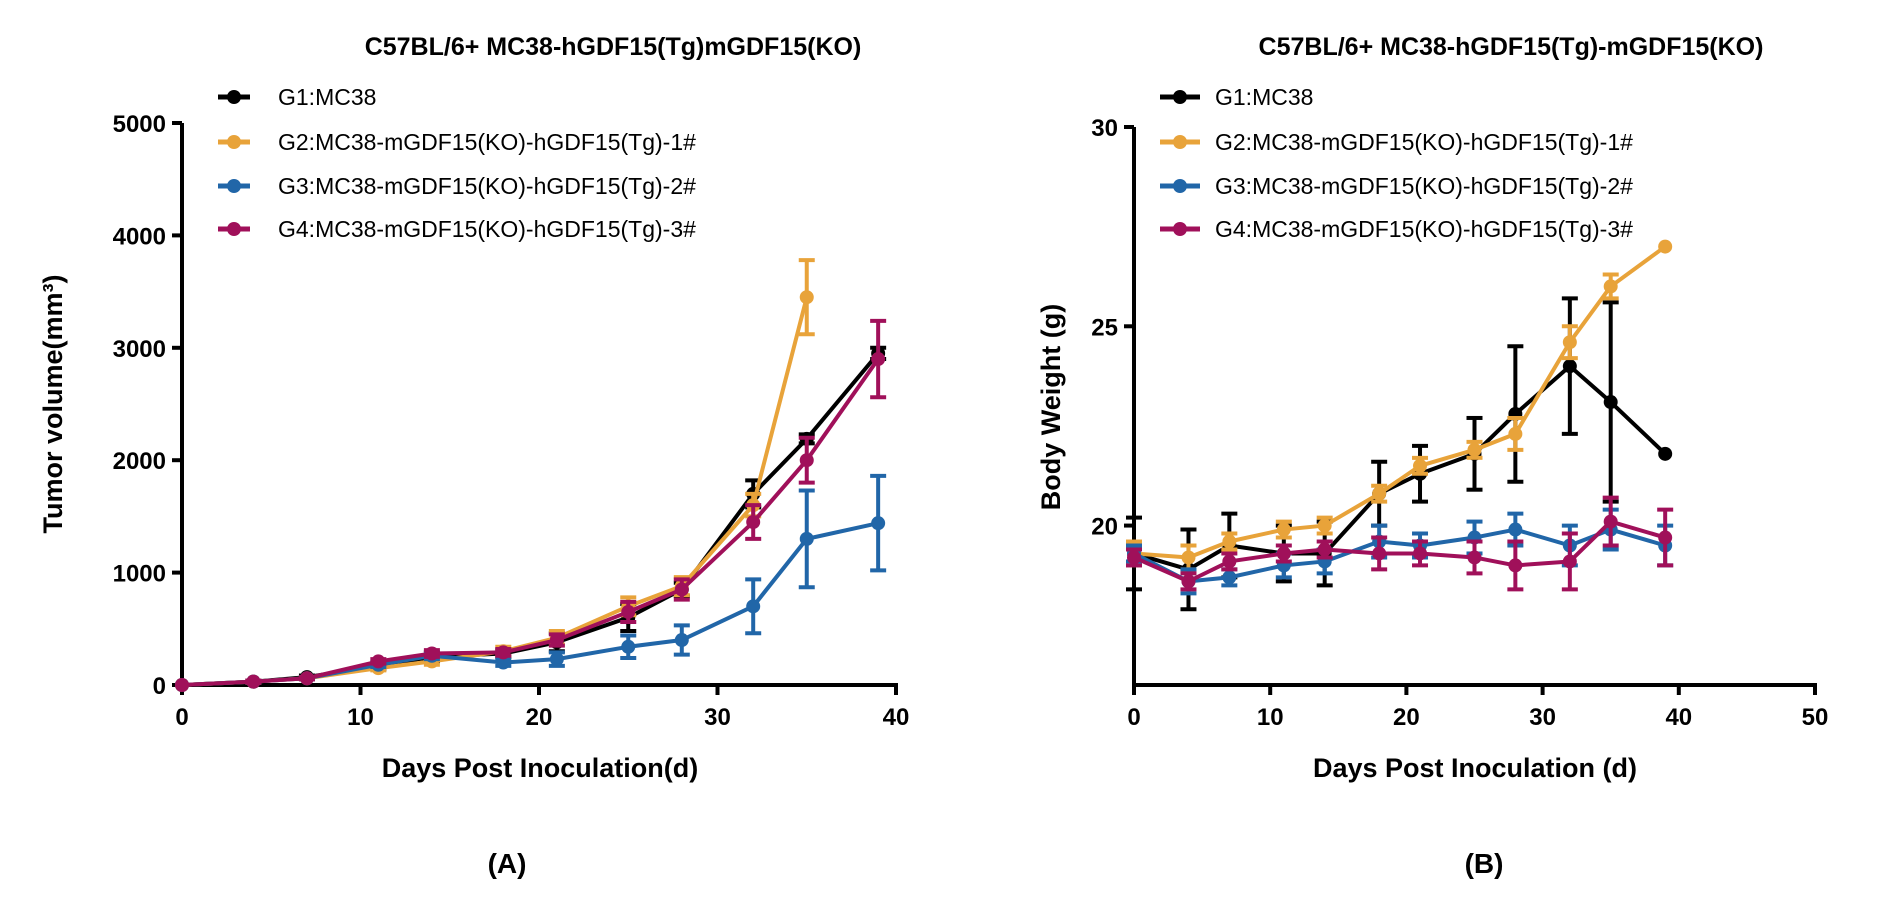  I want to click on y-tick-label: 0, so click(159, 686).